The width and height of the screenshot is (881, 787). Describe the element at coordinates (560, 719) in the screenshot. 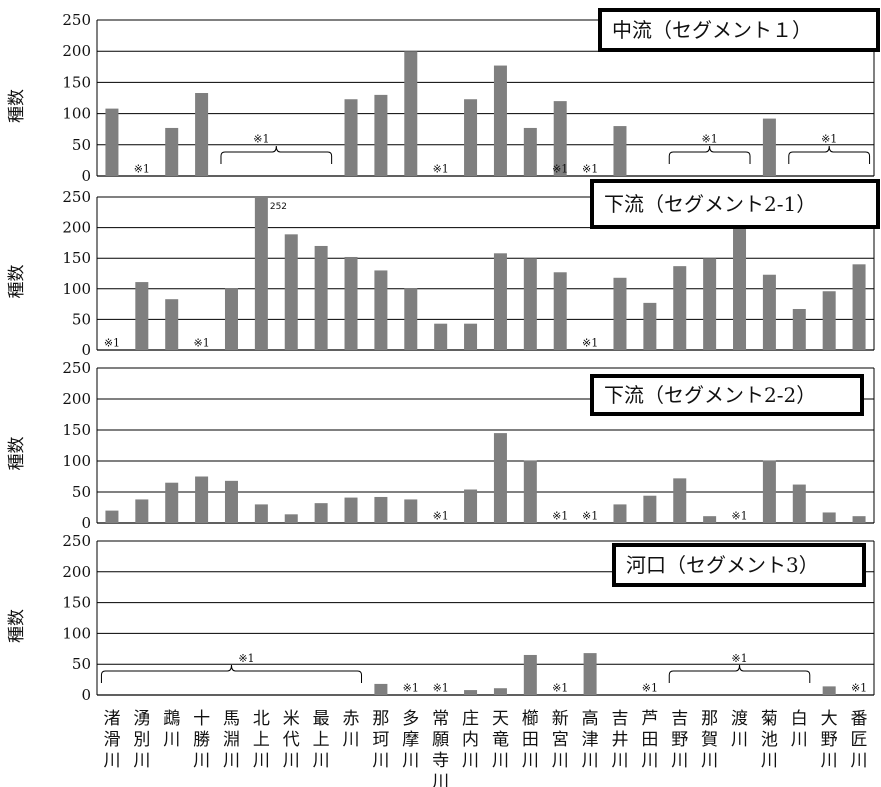

I see `x-tick-char: 新` at that location.